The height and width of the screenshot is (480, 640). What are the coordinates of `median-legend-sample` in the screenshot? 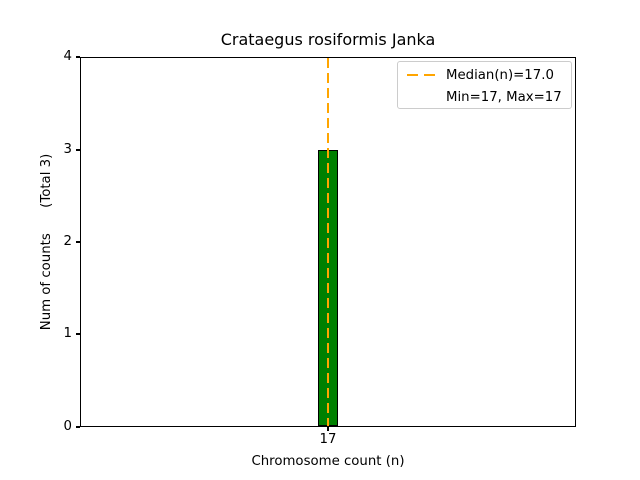 It's located at (421, 75).